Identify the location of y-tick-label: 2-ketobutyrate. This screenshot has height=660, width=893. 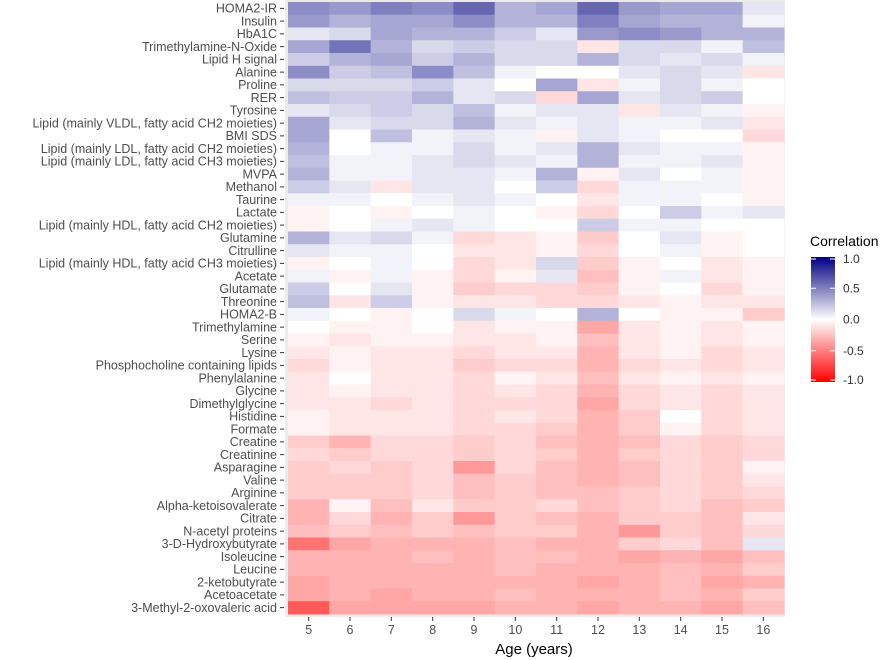
(237, 582).